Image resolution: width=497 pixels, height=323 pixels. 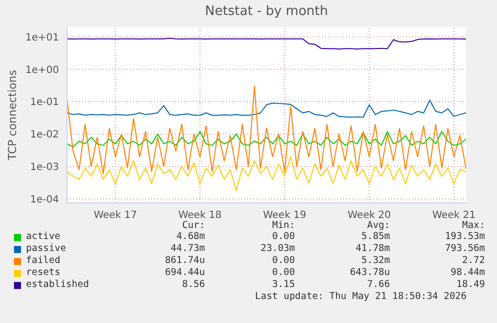 I want to click on y-tick-label: 1e-01, so click(x=44, y=102).